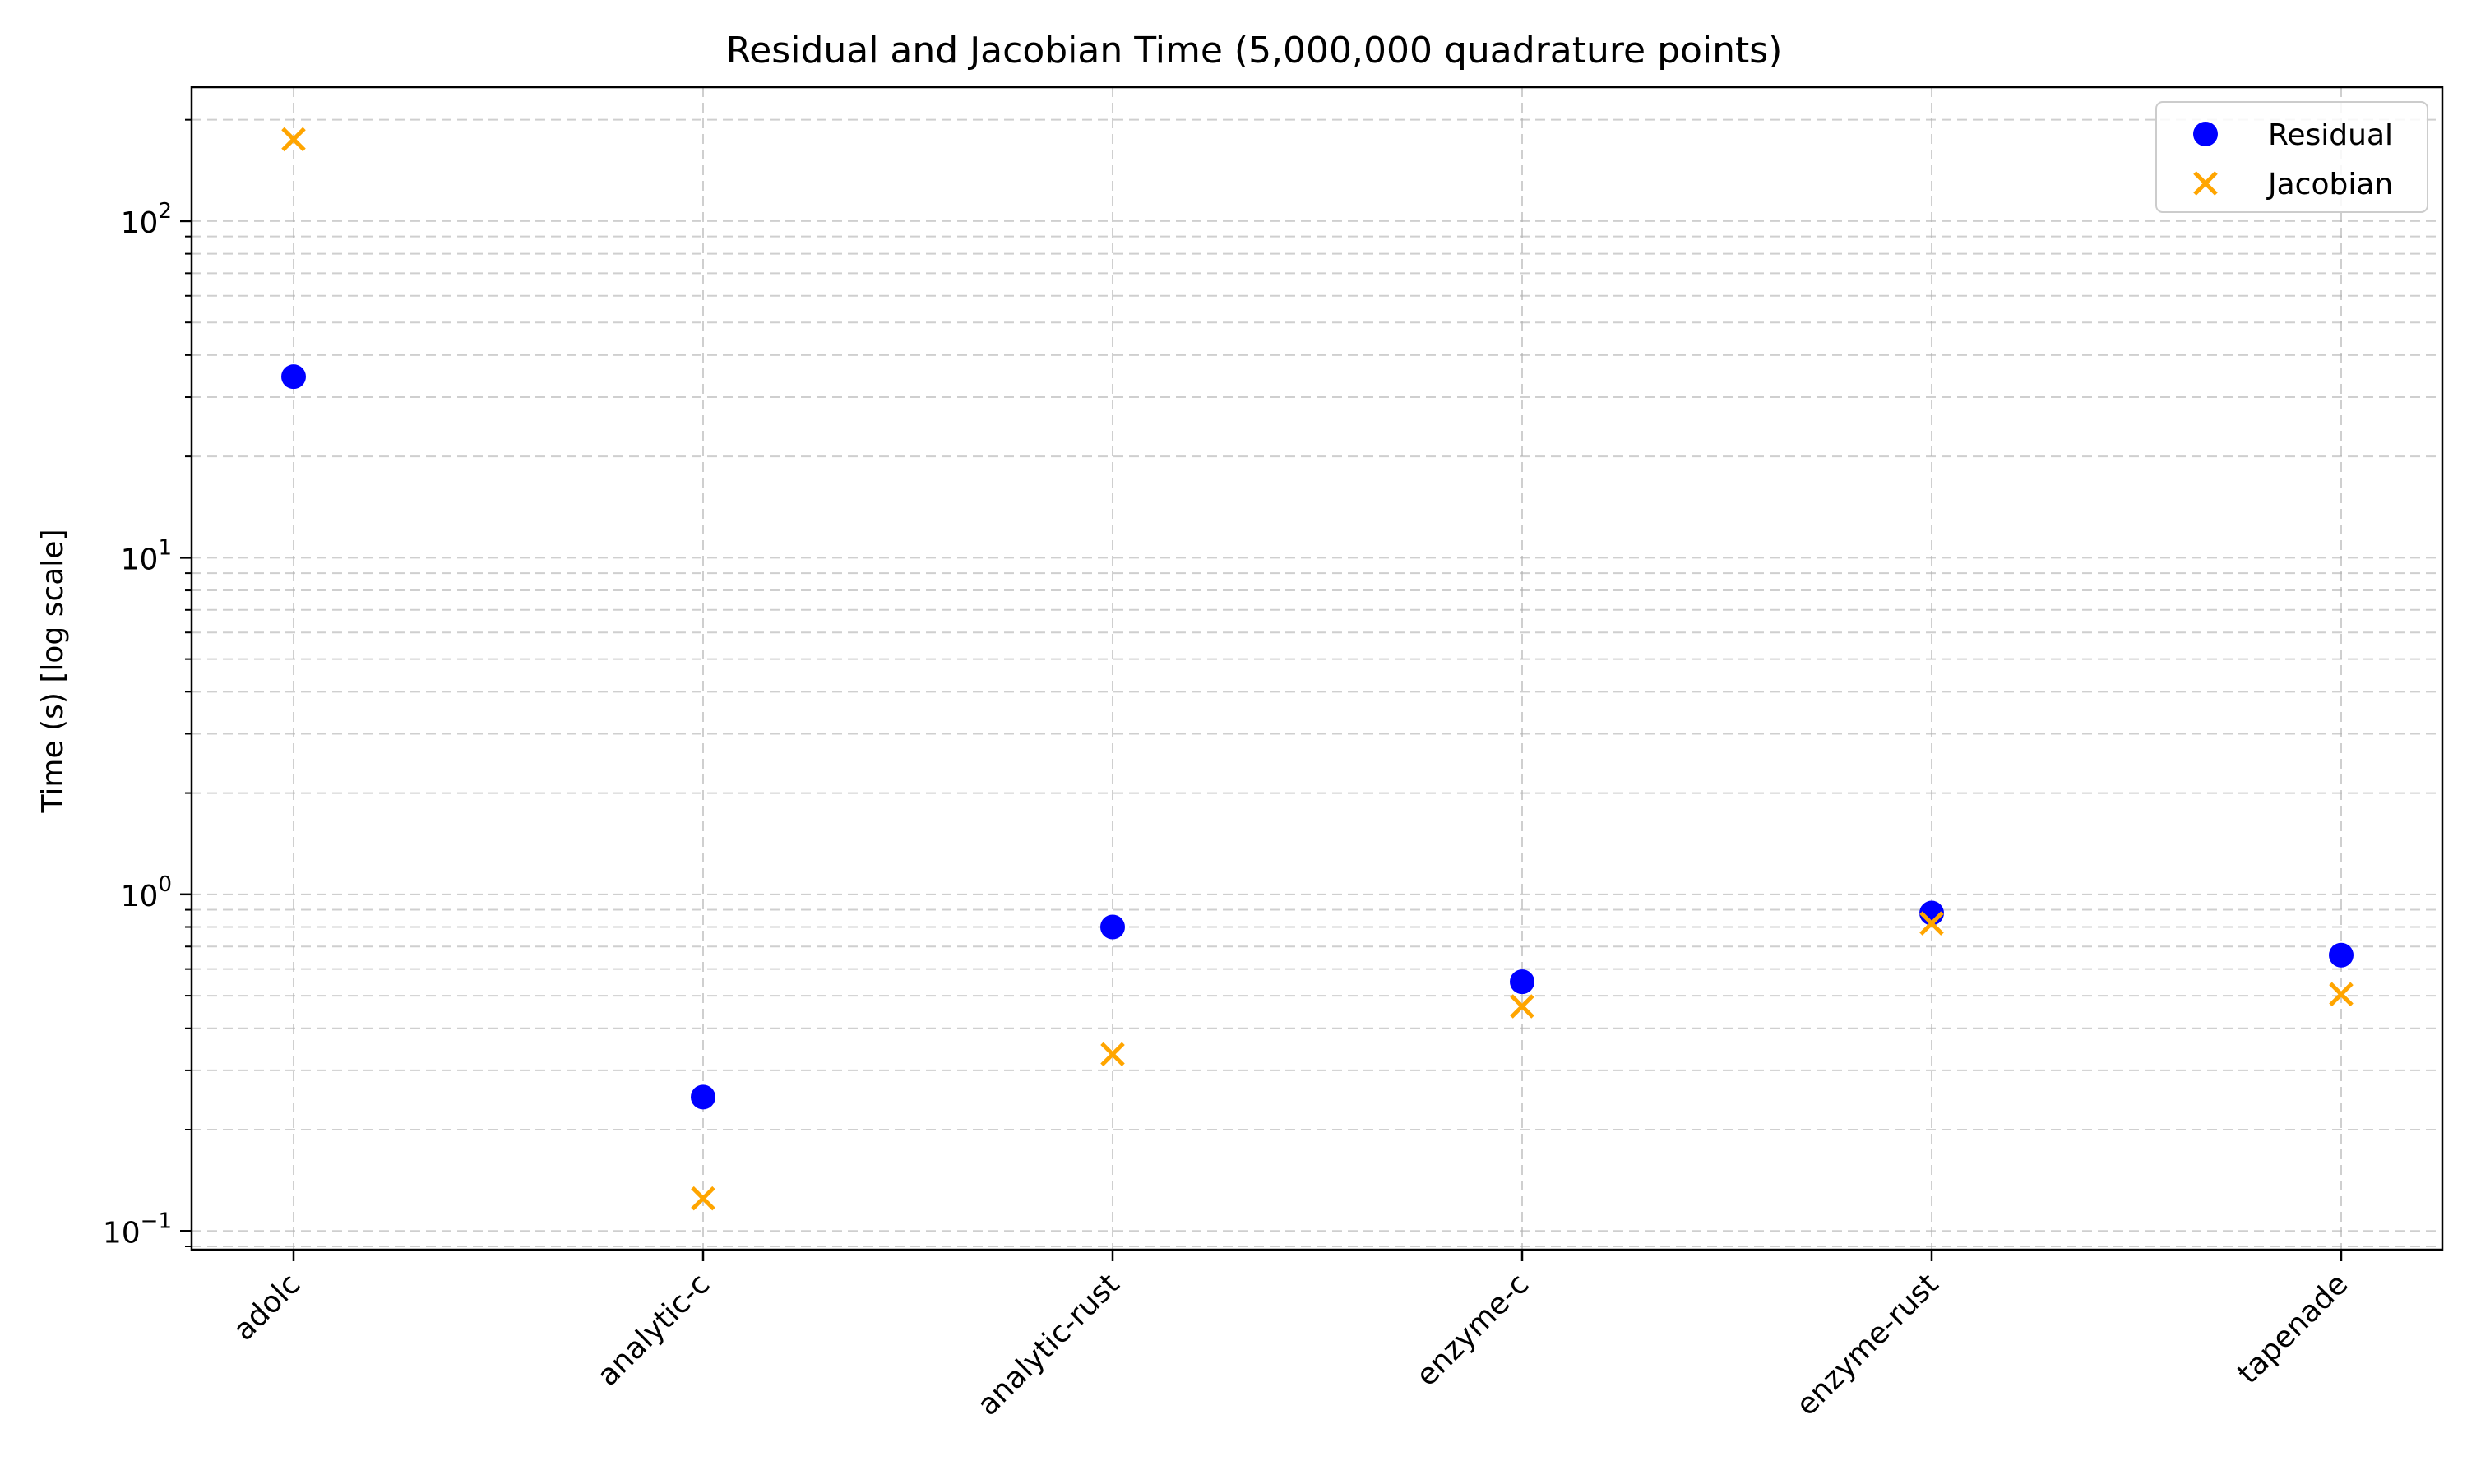  What do you see at coordinates (1473, 1330) in the screenshot?
I see `x-tick-label-enzyme-c: enzyme-c` at bounding box center [1473, 1330].